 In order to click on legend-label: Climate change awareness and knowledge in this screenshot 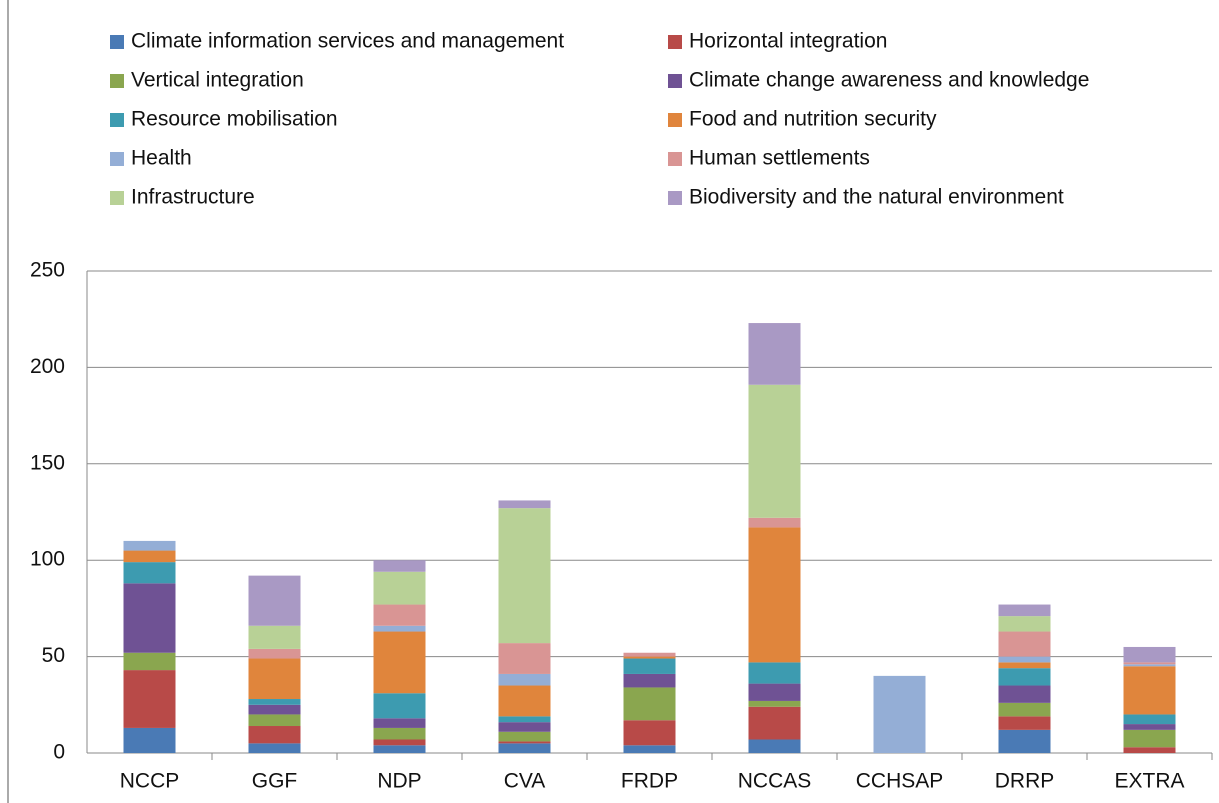, I will do `click(889, 80)`.